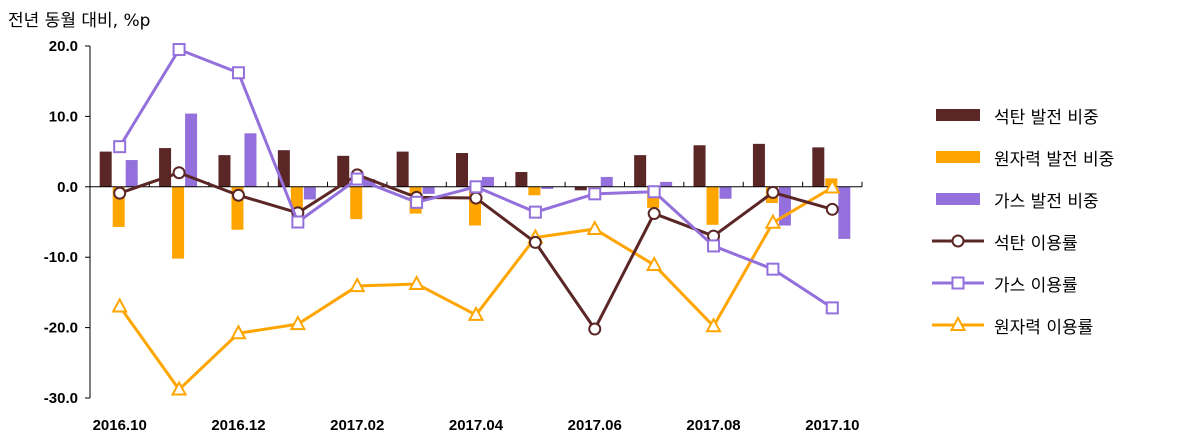 The image size is (1200, 440). Describe the element at coordinates (416, 282) in the screenshot. I see `marker-3-2017.03` at that location.